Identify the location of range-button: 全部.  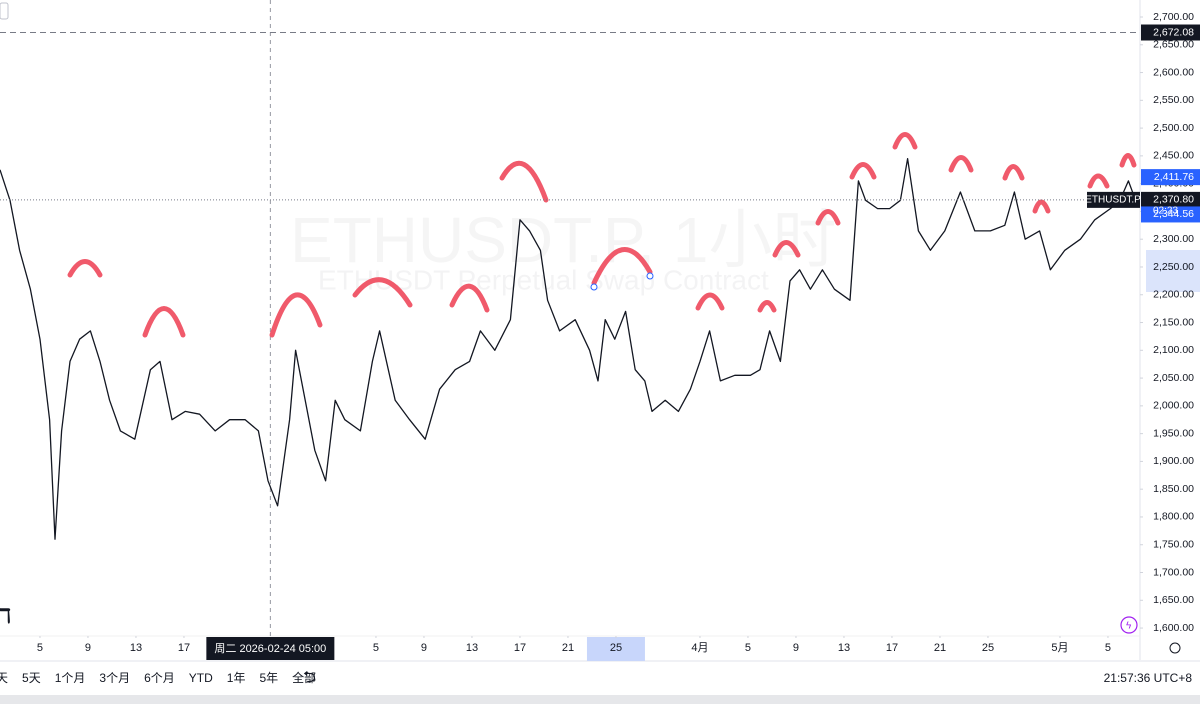
(304, 677).